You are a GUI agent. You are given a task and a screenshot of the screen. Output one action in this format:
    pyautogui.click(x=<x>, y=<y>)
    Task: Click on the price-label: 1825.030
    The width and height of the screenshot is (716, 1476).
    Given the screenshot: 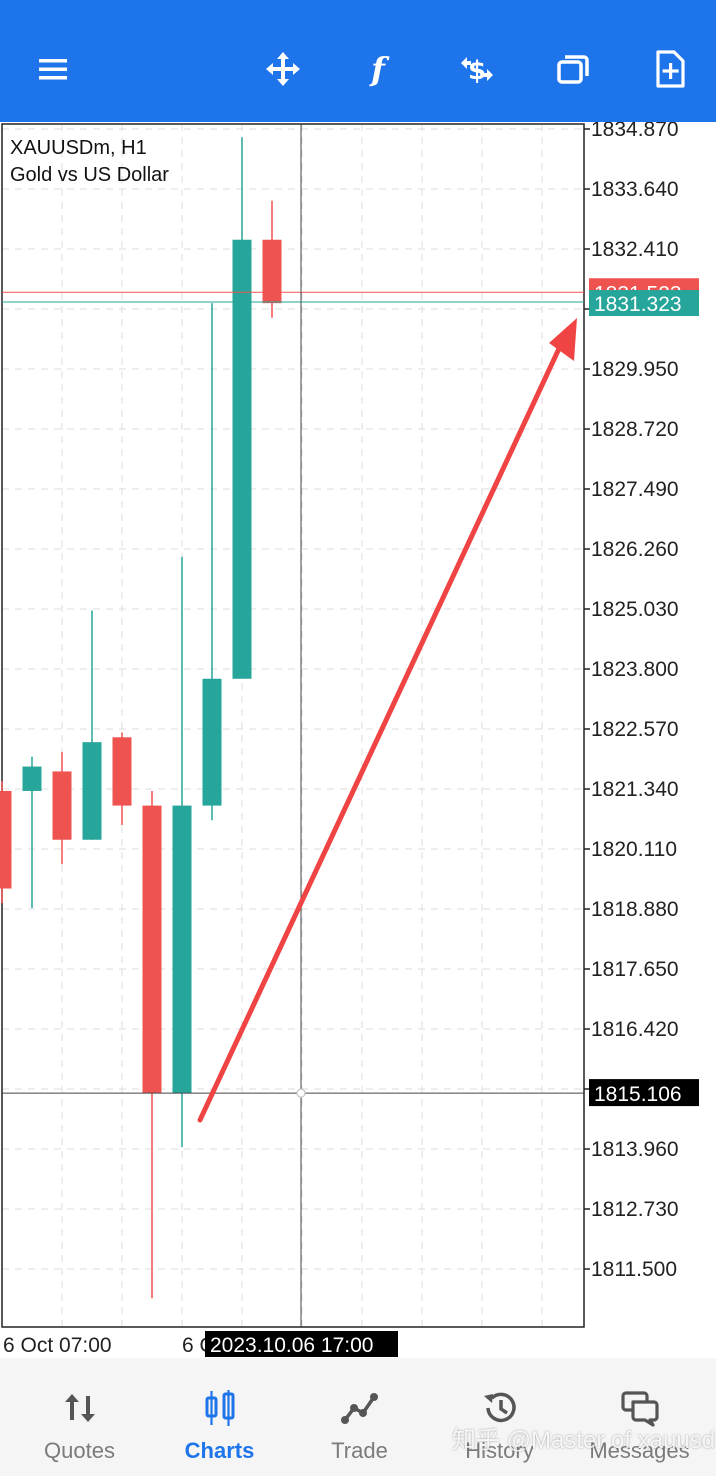 What is the action you would take?
    pyautogui.click(x=635, y=609)
    